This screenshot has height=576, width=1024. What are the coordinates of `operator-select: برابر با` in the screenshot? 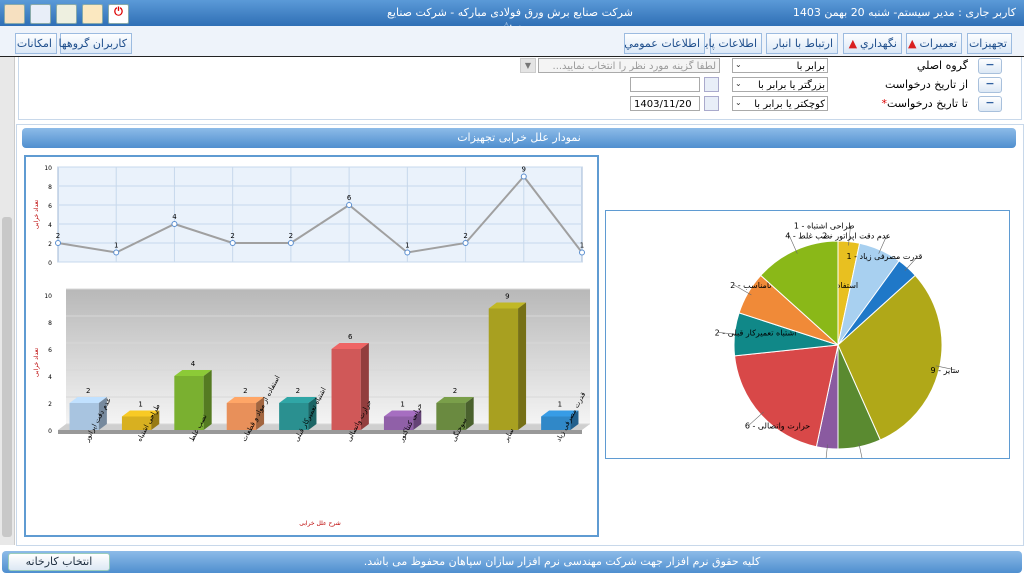 It's located at (780, 65).